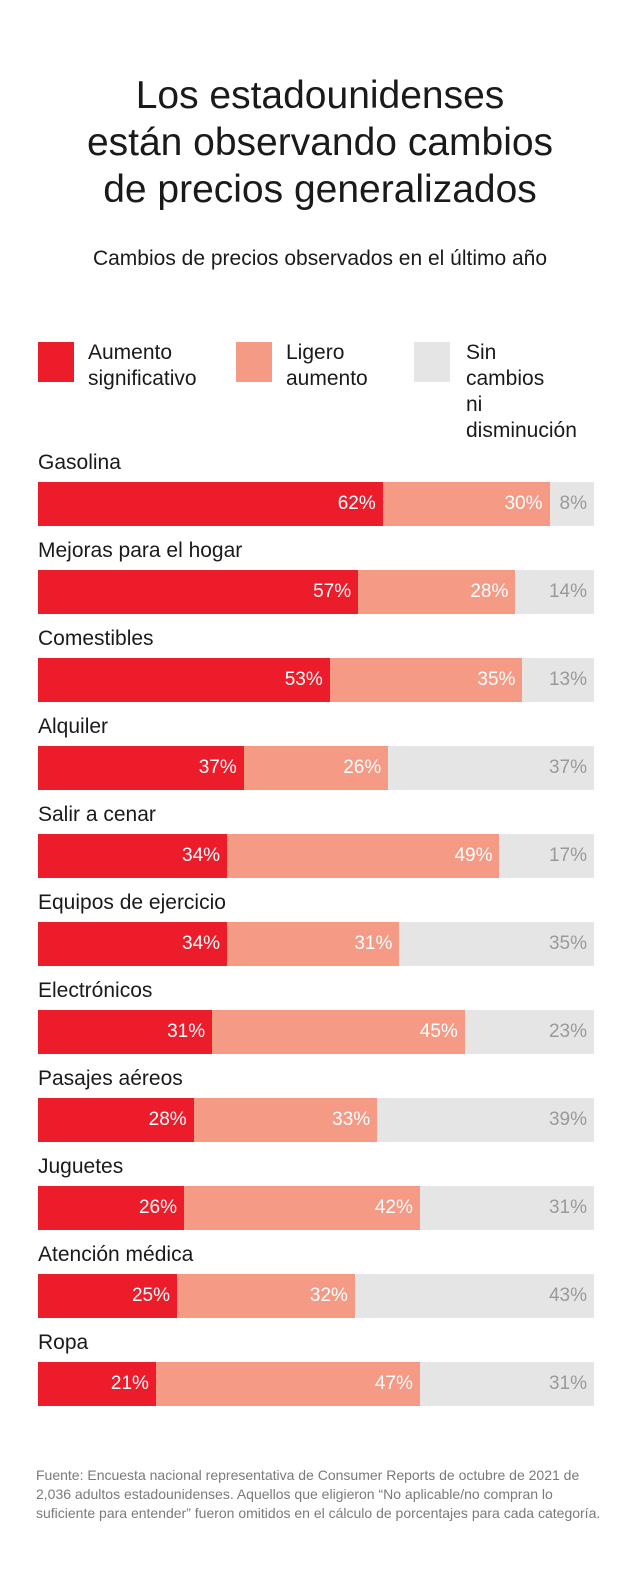  Describe the element at coordinates (426, 680) in the screenshot. I see `bar-slight-comestibles` at that location.